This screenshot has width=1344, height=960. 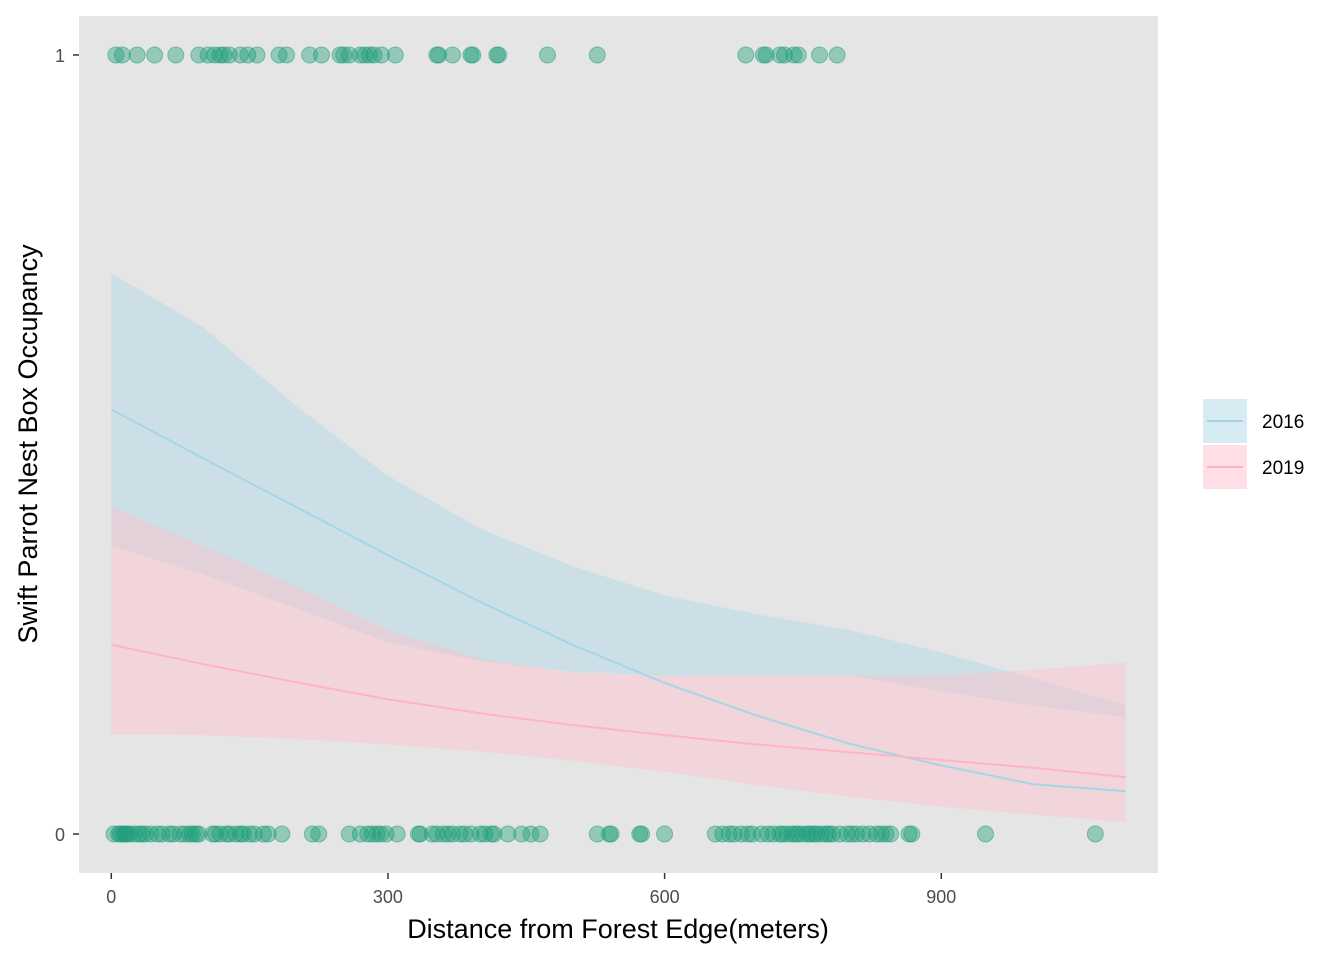 What do you see at coordinates (388, 897) in the screenshot?
I see `x-tick-label: 300` at bounding box center [388, 897].